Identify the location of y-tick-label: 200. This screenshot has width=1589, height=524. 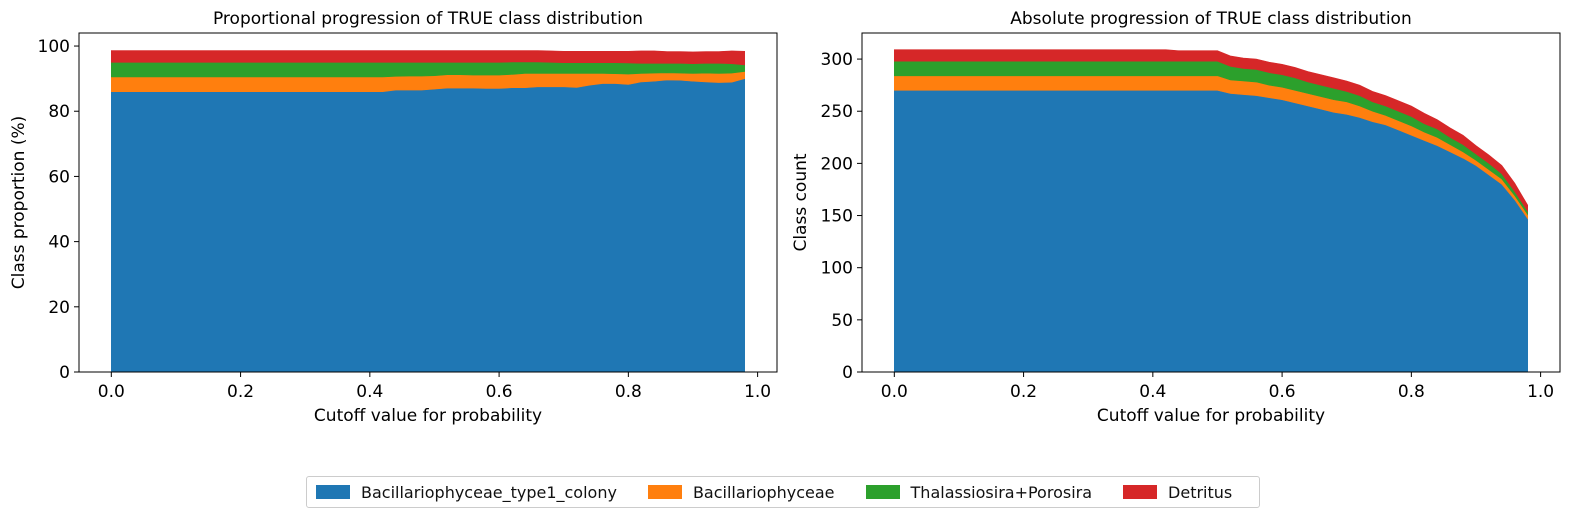
(837, 164).